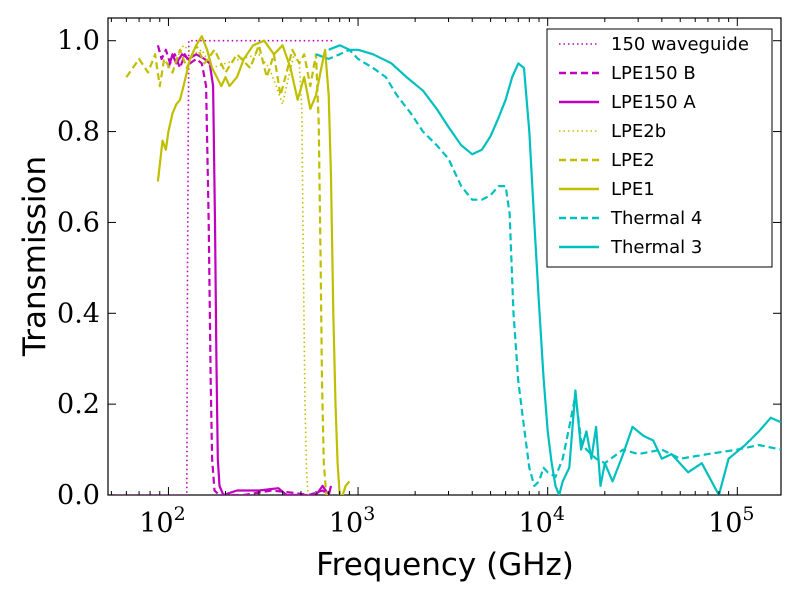 The image size is (800, 600). I want to click on legend-label: LPE1, so click(633, 189).